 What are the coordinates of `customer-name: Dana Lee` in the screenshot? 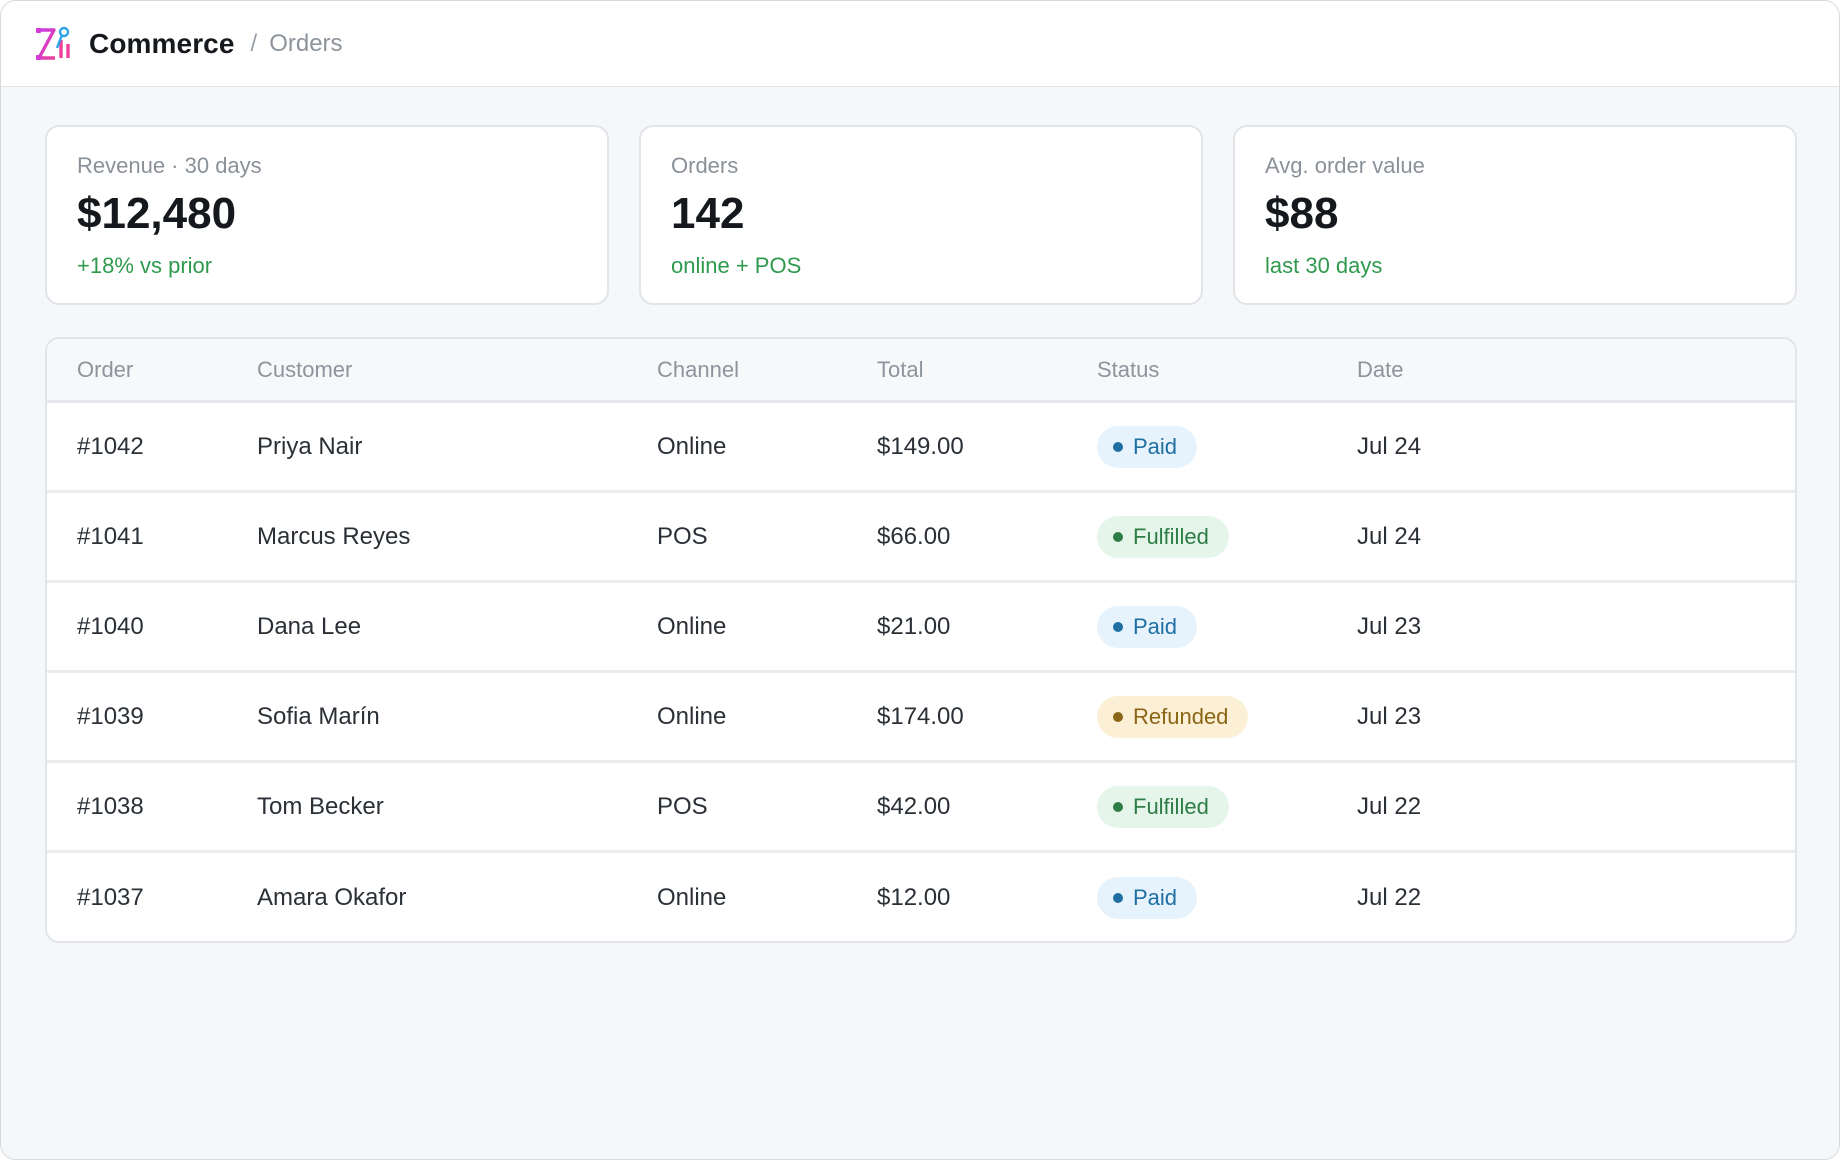 It's located at (309, 626).